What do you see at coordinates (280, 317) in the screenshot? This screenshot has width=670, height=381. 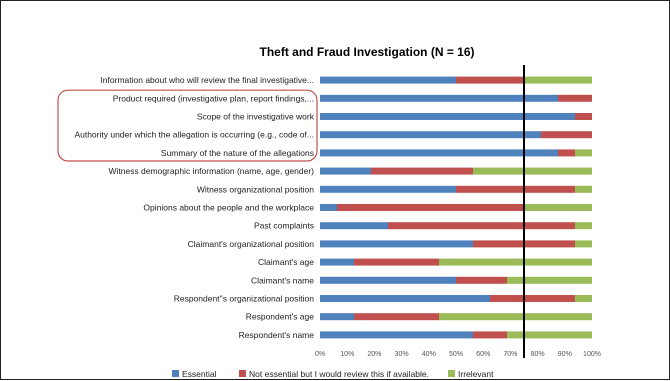 I see `category-label: Respondent's age` at bounding box center [280, 317].